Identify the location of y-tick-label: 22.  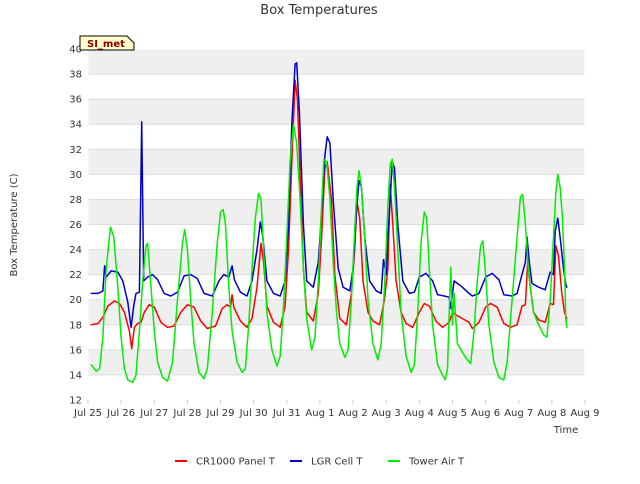
(75, 275).